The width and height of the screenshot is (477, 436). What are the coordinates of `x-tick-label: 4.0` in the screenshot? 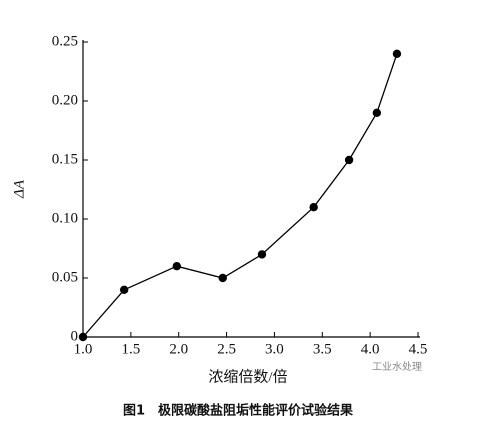 It's located at (370, 349).